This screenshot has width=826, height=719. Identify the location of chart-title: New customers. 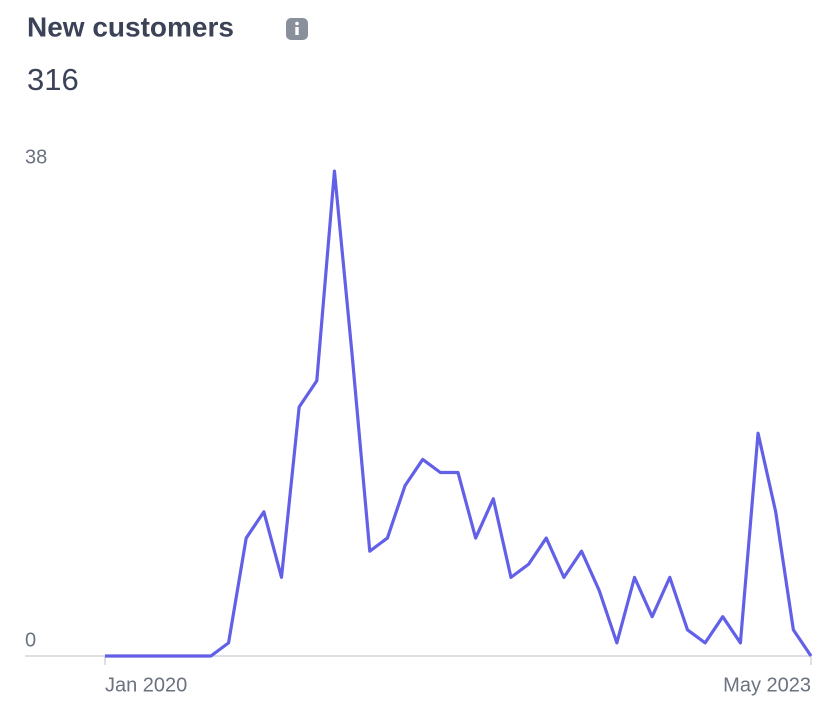
(130, 26).